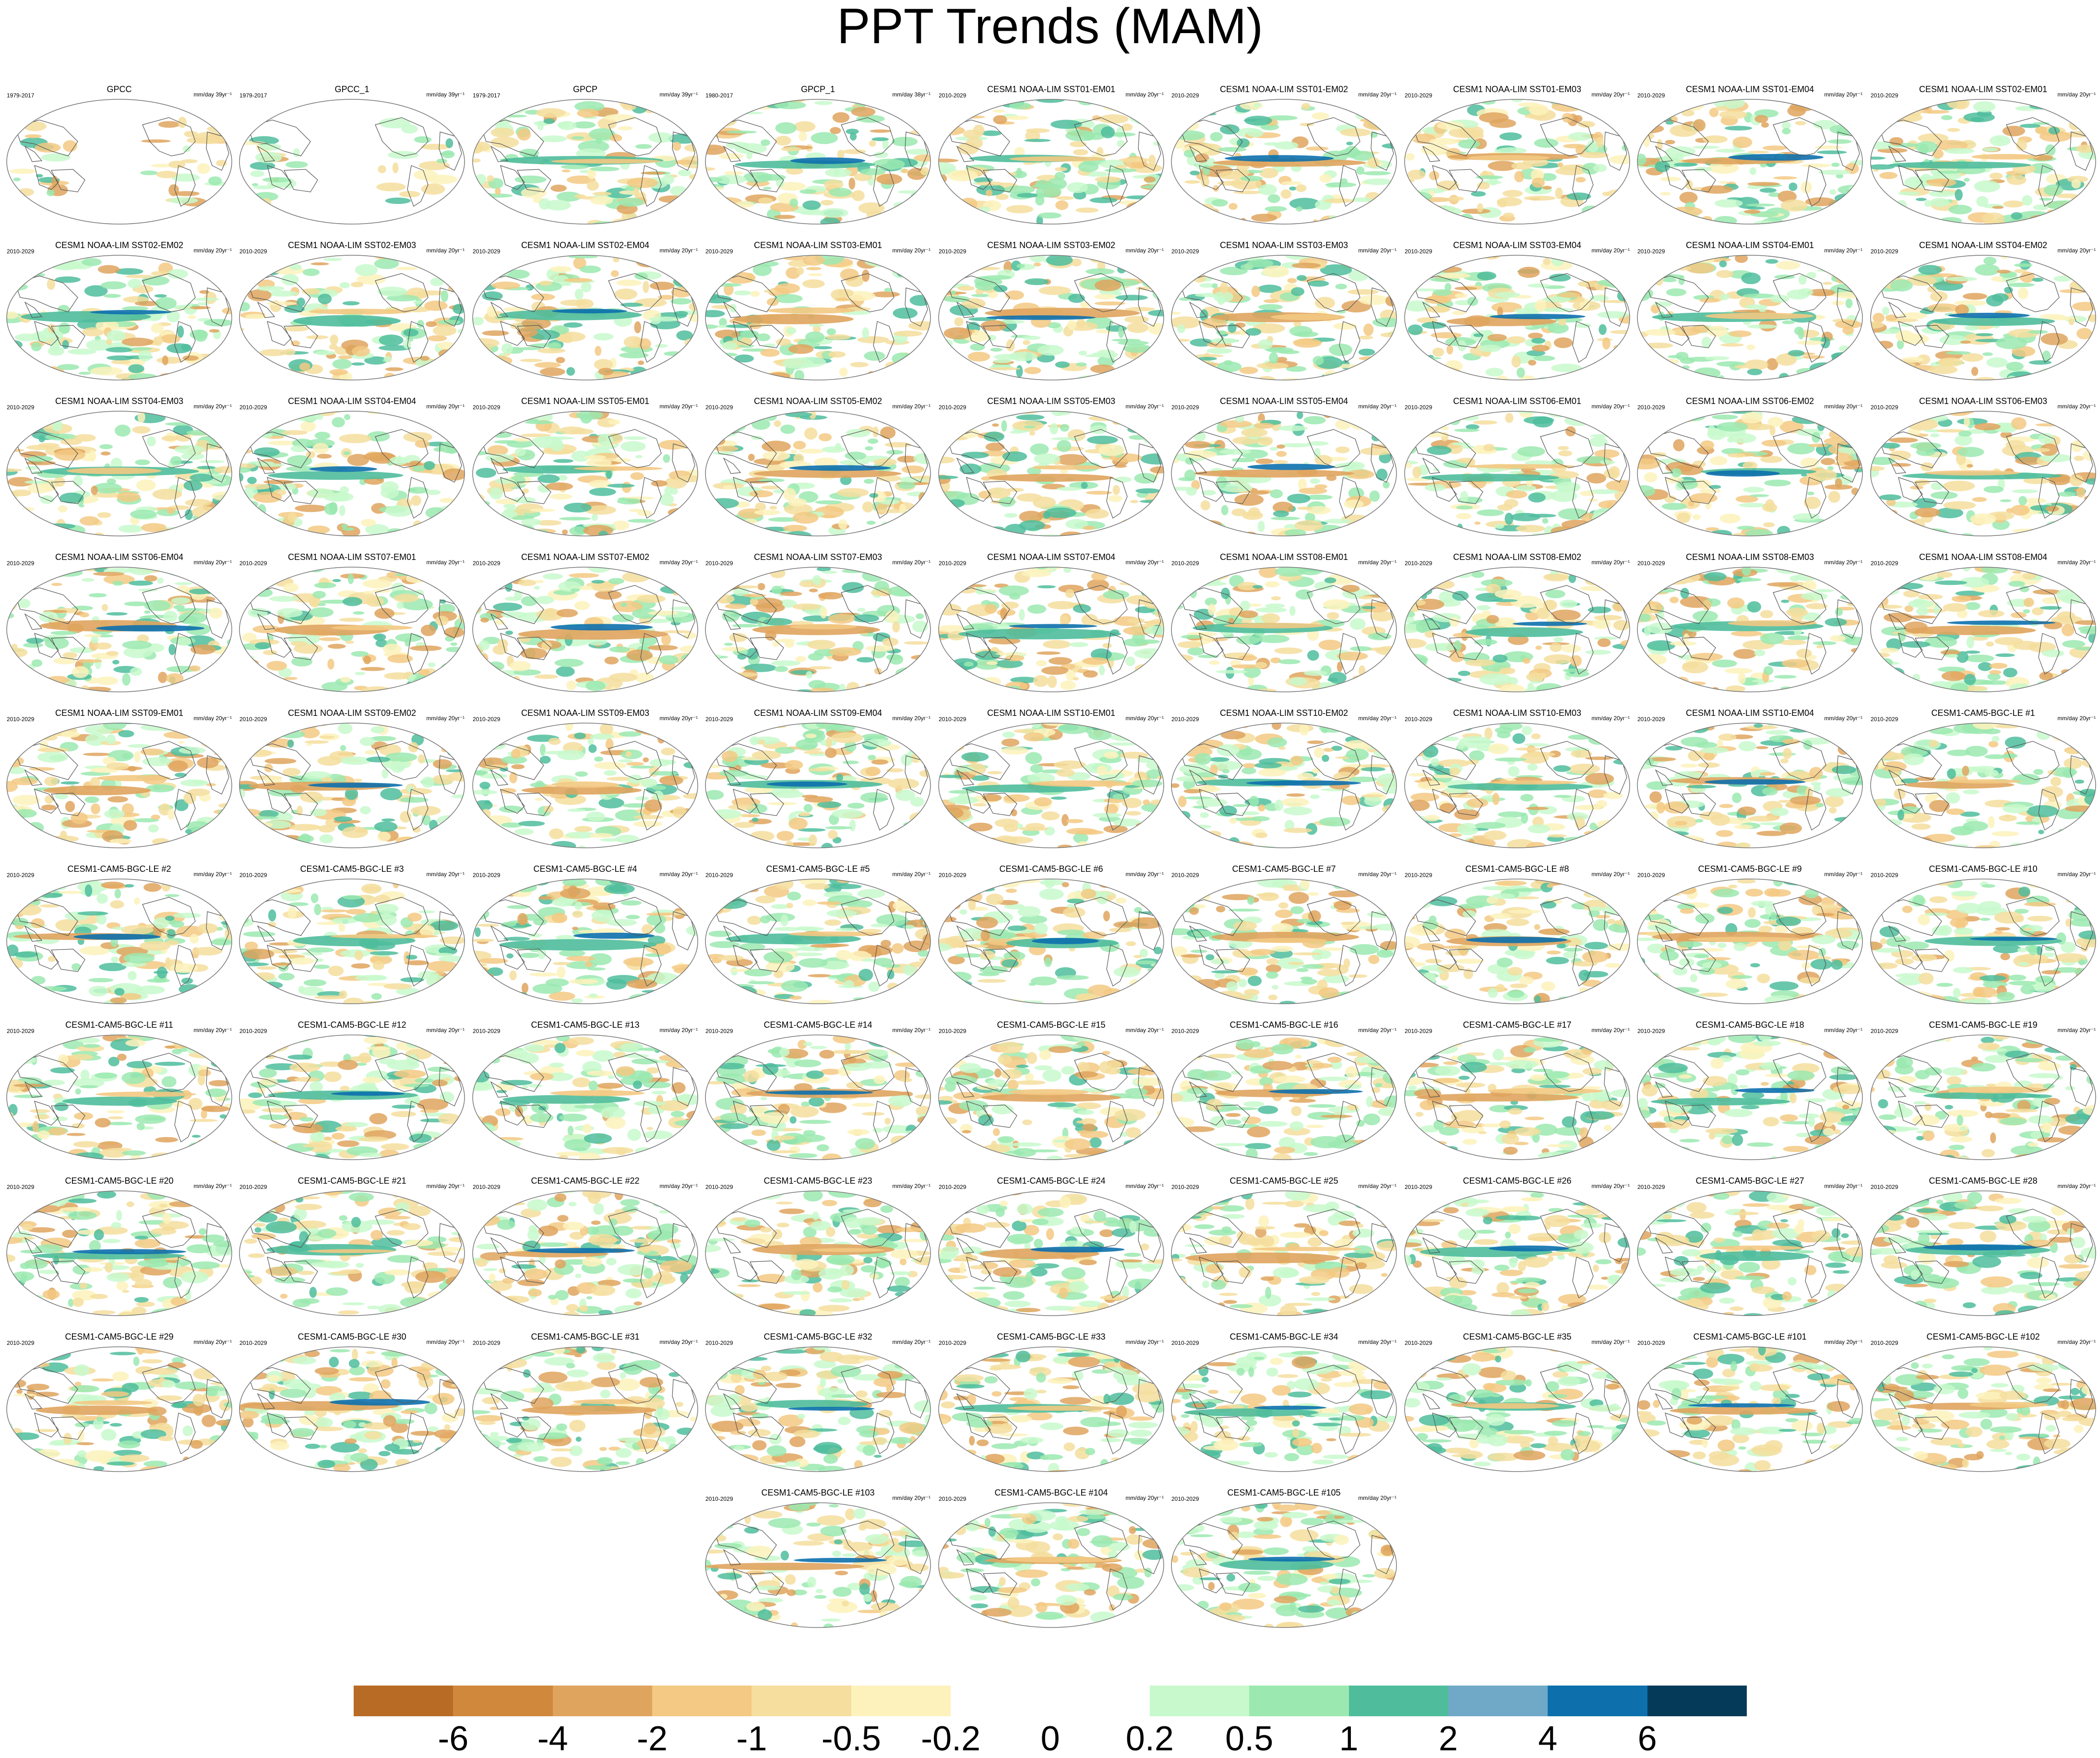  What do you see at coordinates (445, 95) in the screenshot?
I see `panel-units: mm/day 39yr⁻¹` at bounding box center [445, 95].